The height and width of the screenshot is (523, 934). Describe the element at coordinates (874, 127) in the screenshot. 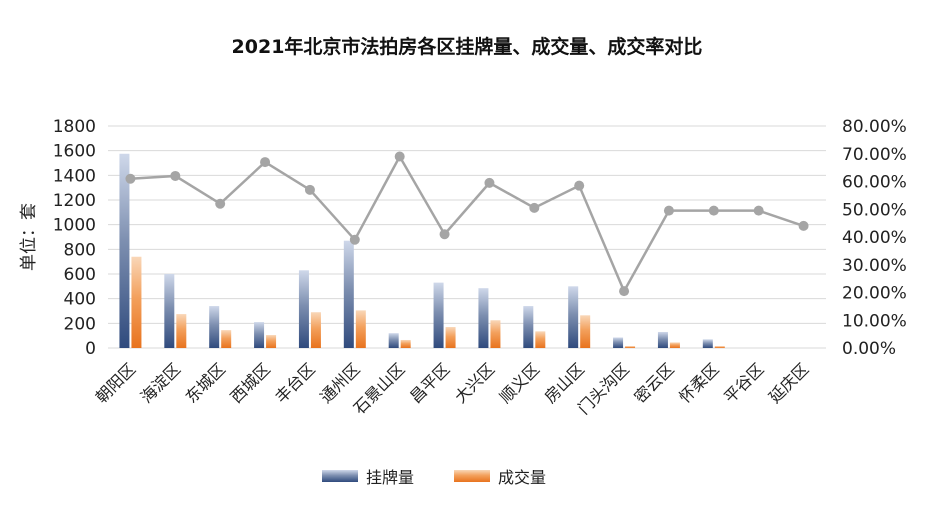

I see `y2-tick-label: 80.00%` at that location.